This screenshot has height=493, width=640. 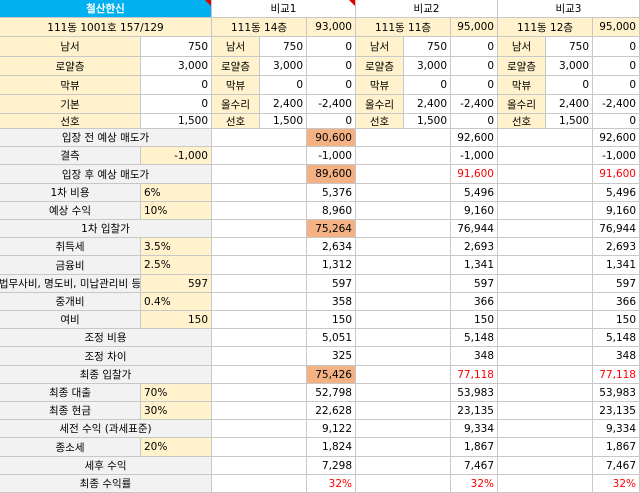 I want to click on calc-comp1-value-cell: 52,798, so click(x=331, y=393).